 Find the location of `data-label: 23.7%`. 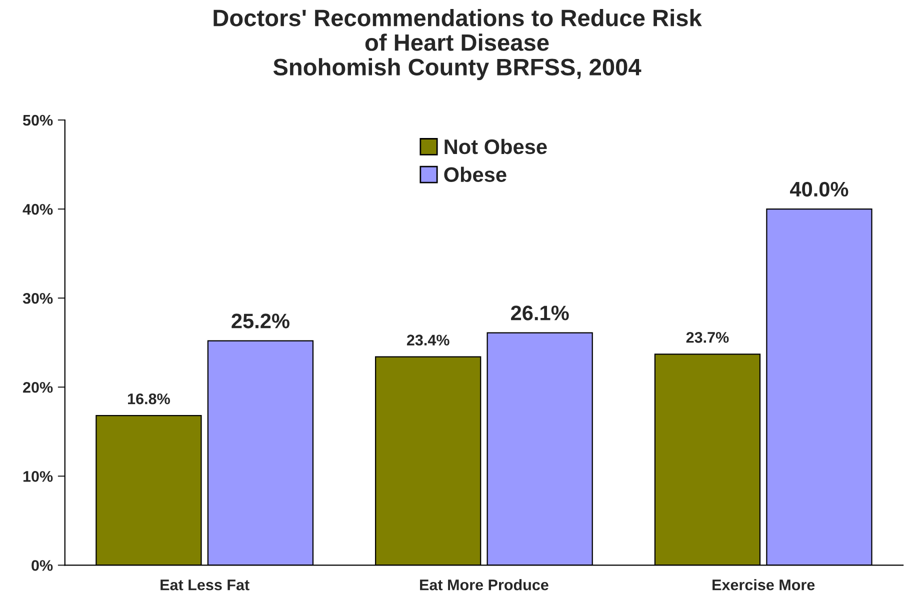

data-label: 23.7% is located at coordinates (707, 337).